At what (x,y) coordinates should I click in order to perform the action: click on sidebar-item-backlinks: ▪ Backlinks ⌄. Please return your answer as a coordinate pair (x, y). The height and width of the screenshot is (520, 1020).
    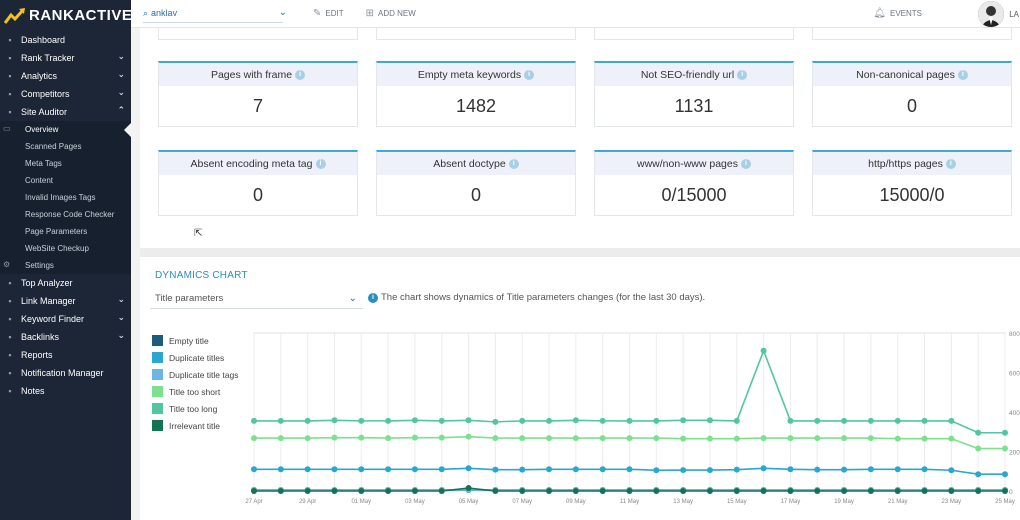
    Looking at the image, I should click on (65, 337).